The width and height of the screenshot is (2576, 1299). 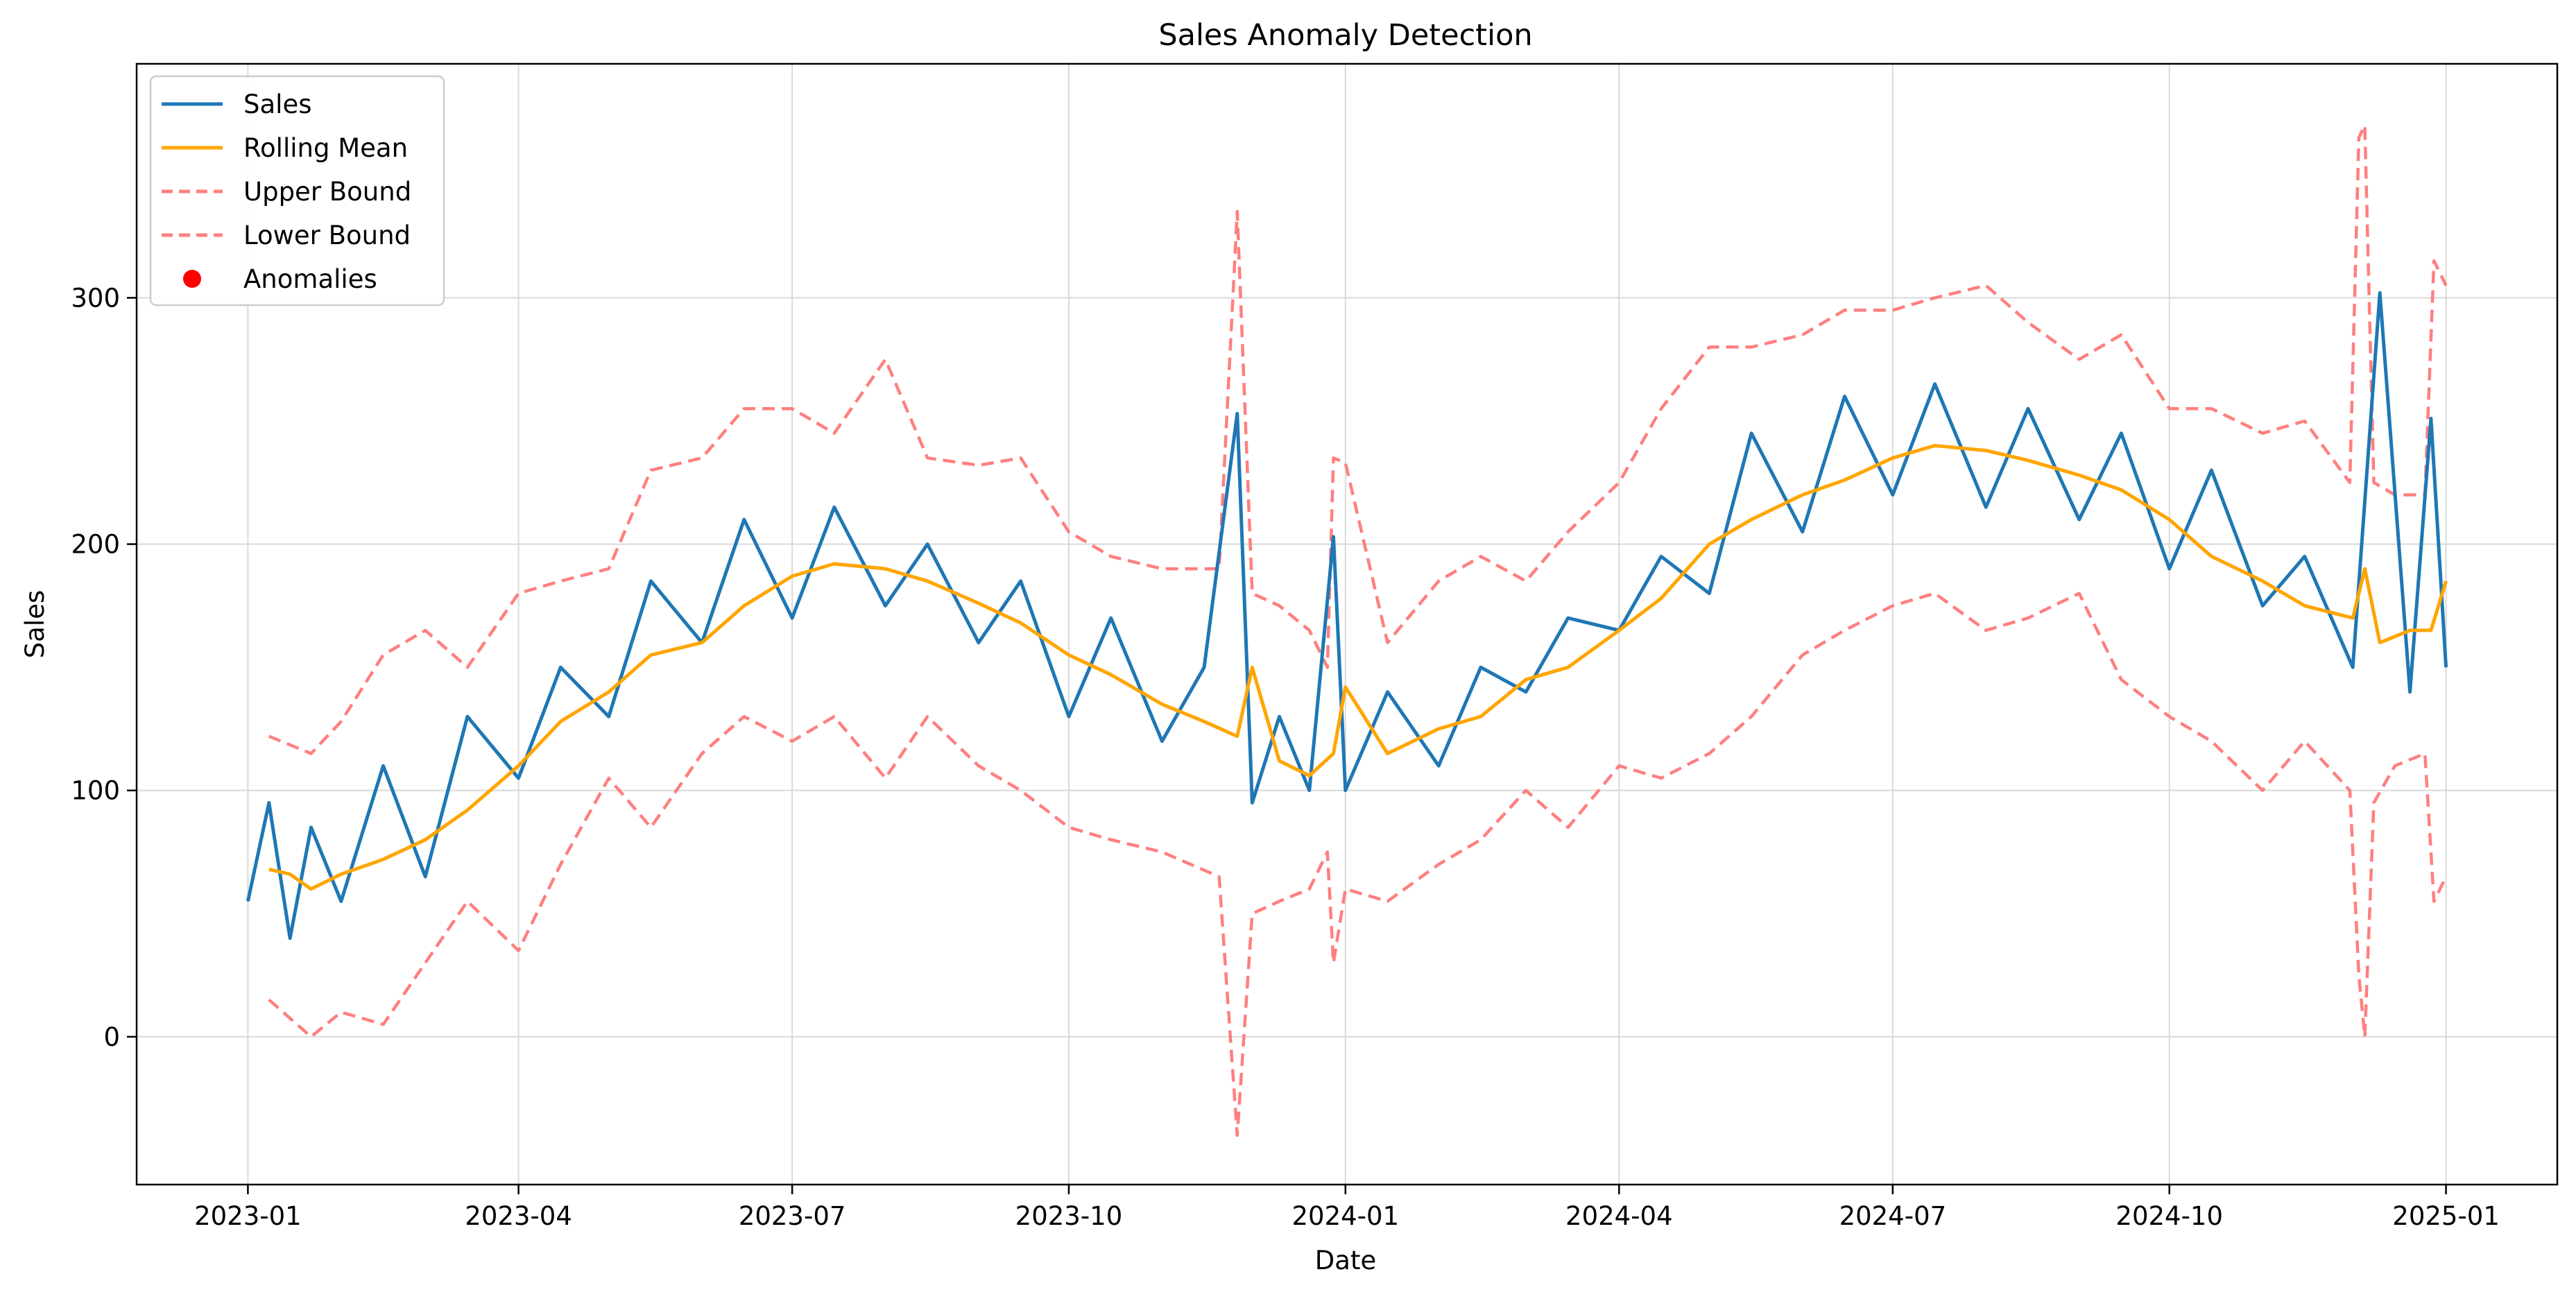 What do you see at coordinates (518, 1216) in the screenshot?
I see `x-tick-label: 2023-04` at bounding box center [518, 1216].